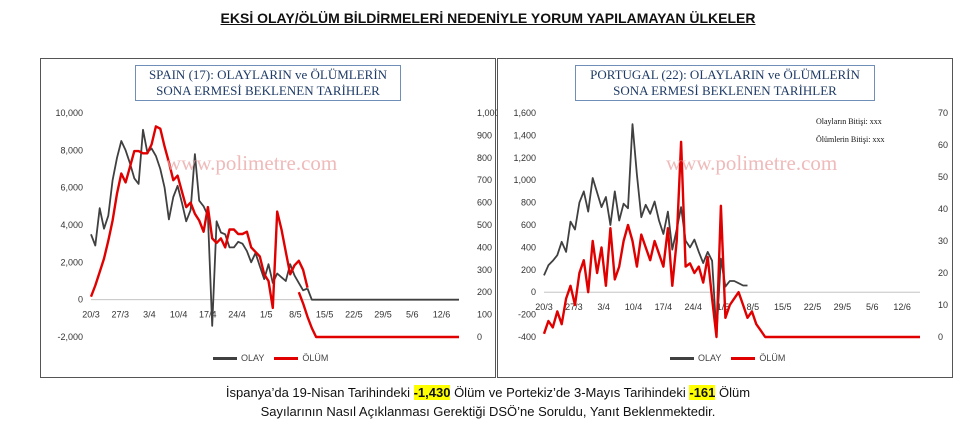  What do you see at coordinates (527, 315) in the screenshot?
I see `portugal-y-left-tick: -200` at bounding box center [527, 315].